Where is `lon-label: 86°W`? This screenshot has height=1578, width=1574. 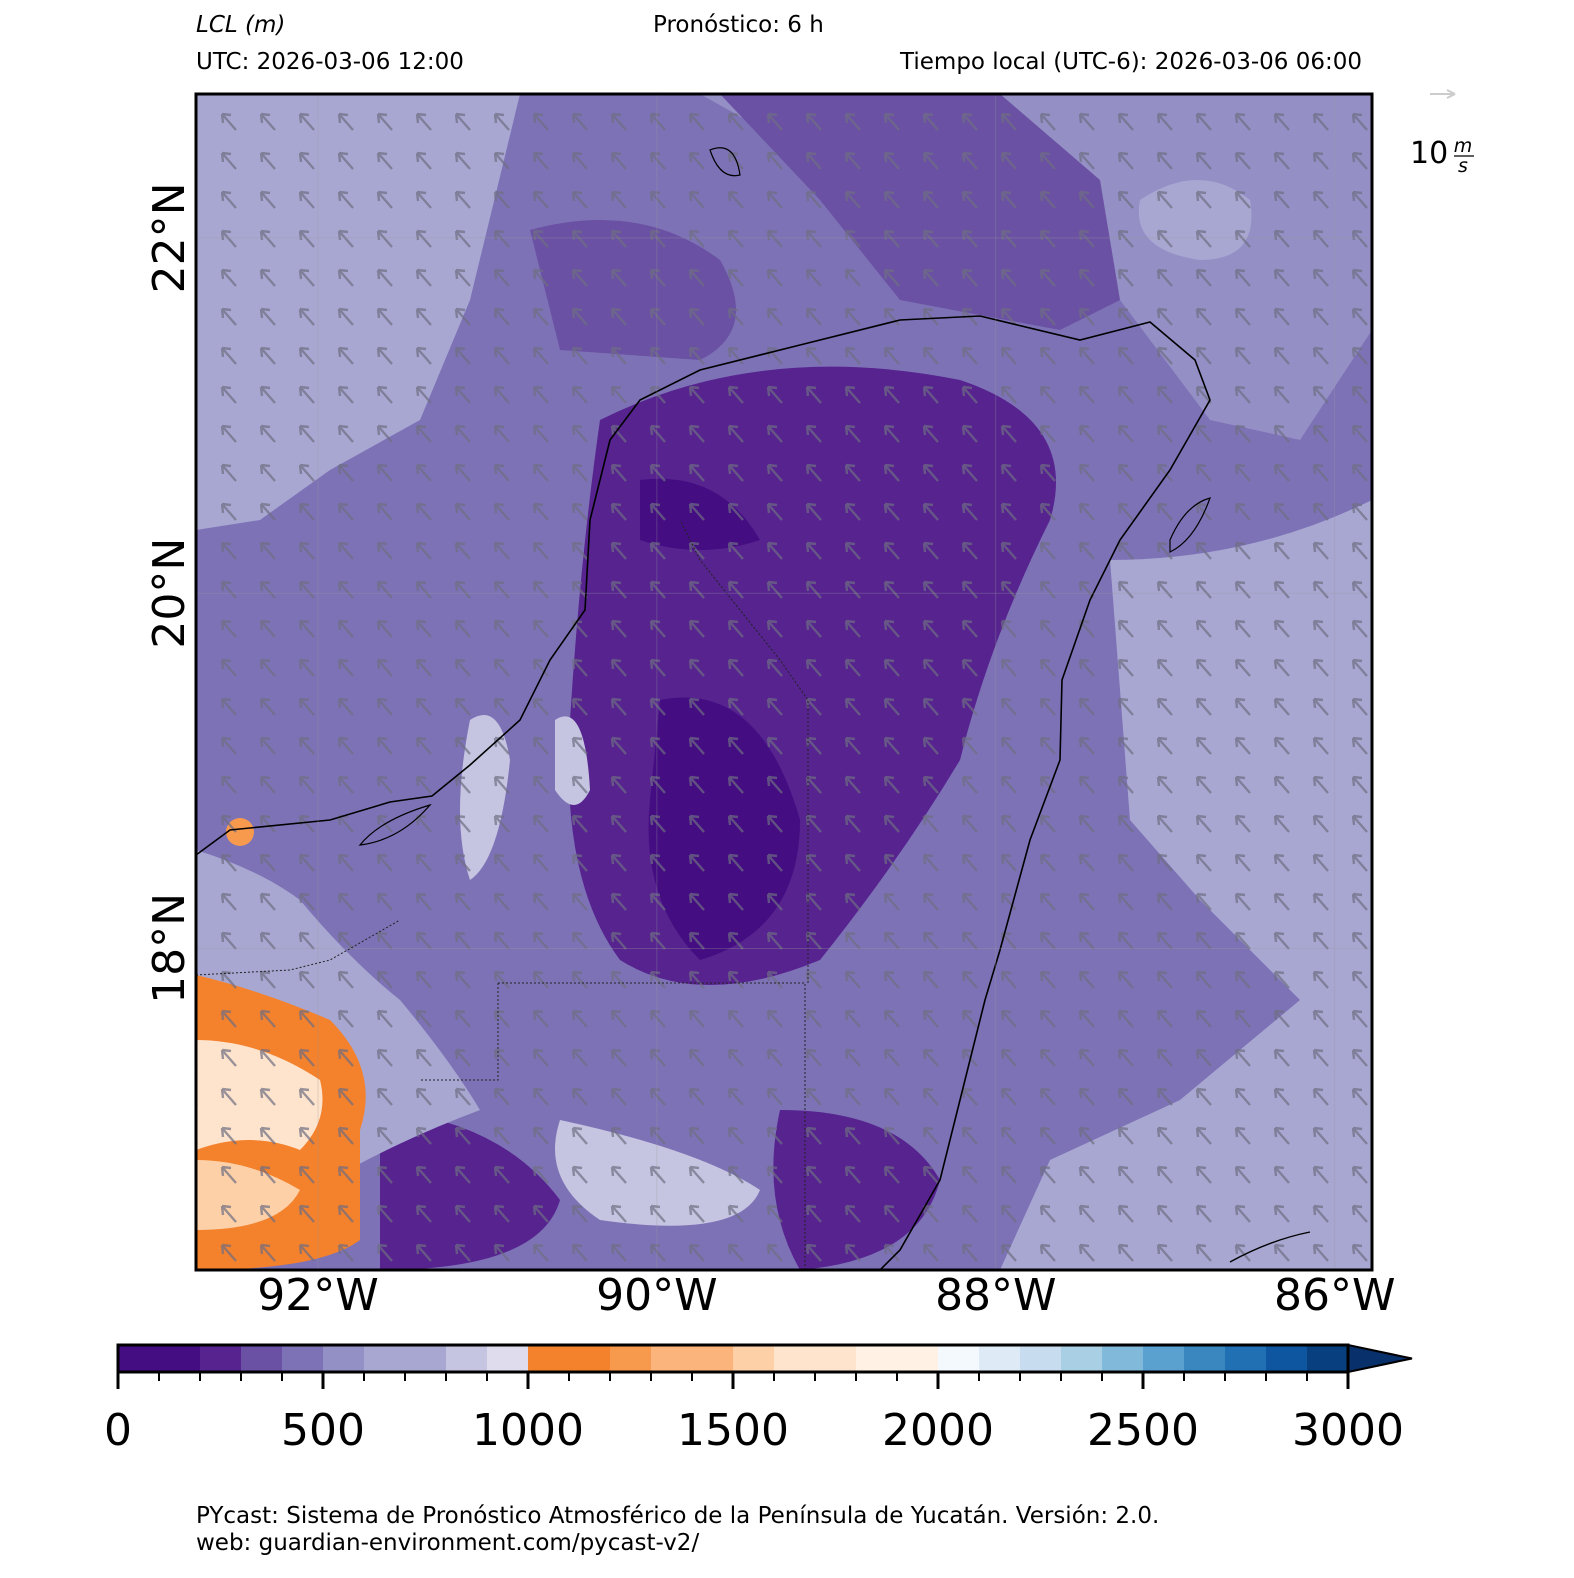
lon-label: 86°W is located at coordinates (1335, 1295).